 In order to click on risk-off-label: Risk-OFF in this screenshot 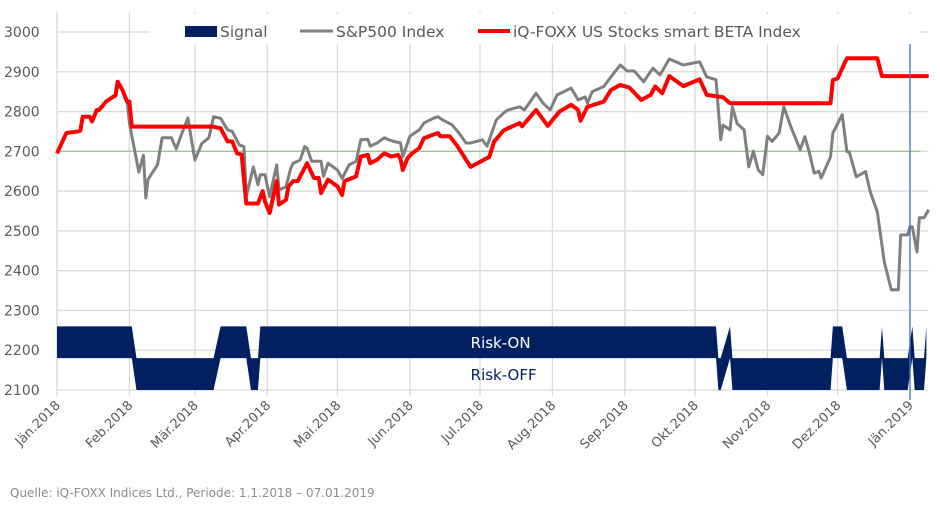, I will do `click(504, 375)`.